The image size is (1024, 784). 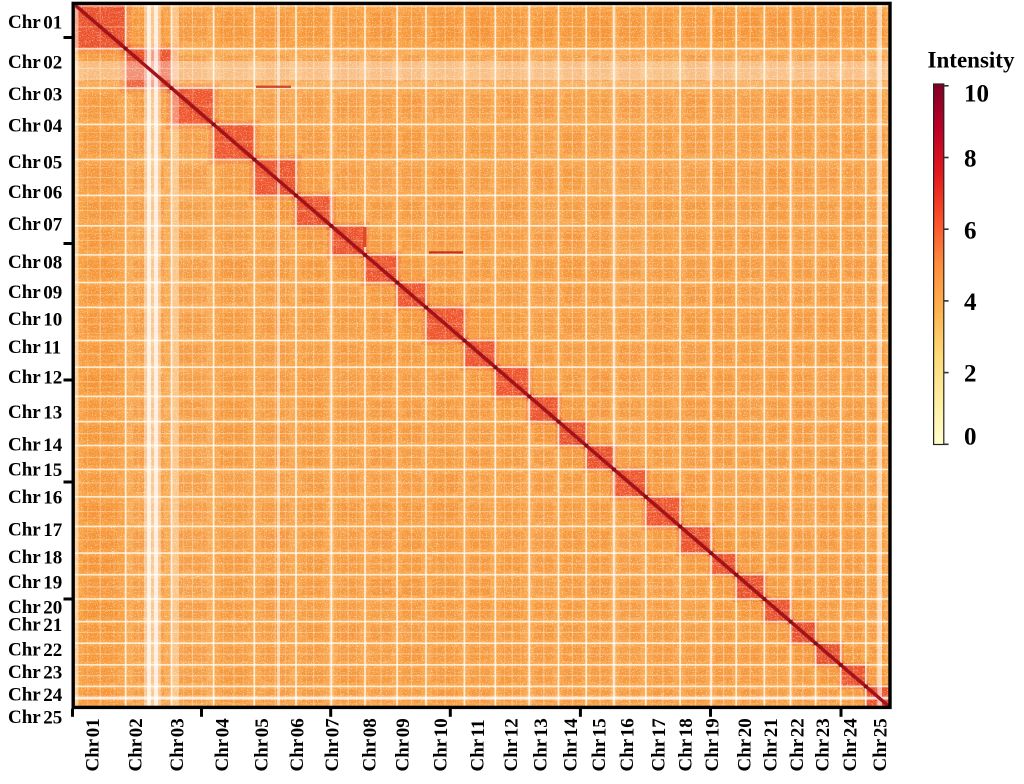 I want to click on svg-text: 6, so click(x=970, y=230).